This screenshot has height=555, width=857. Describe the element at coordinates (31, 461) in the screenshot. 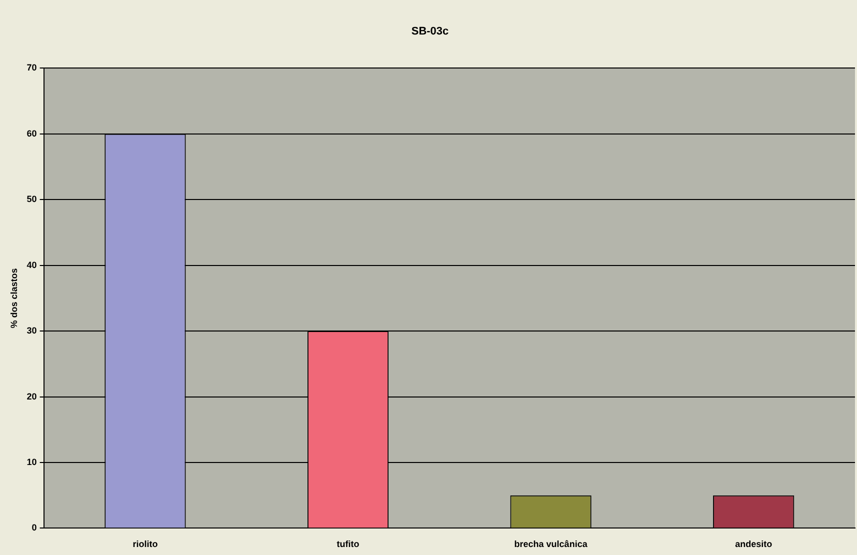

I see `y-tick-label: 10` at that location.